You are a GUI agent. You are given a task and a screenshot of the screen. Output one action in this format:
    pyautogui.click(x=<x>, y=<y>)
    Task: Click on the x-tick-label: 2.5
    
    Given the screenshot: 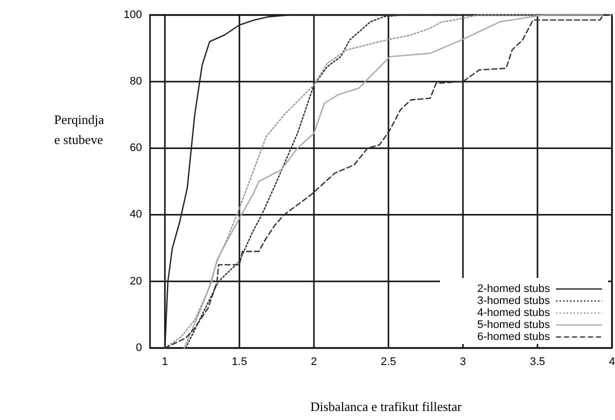 What is the action you would take?
    pyautogui.click(x=388, y=362)
    